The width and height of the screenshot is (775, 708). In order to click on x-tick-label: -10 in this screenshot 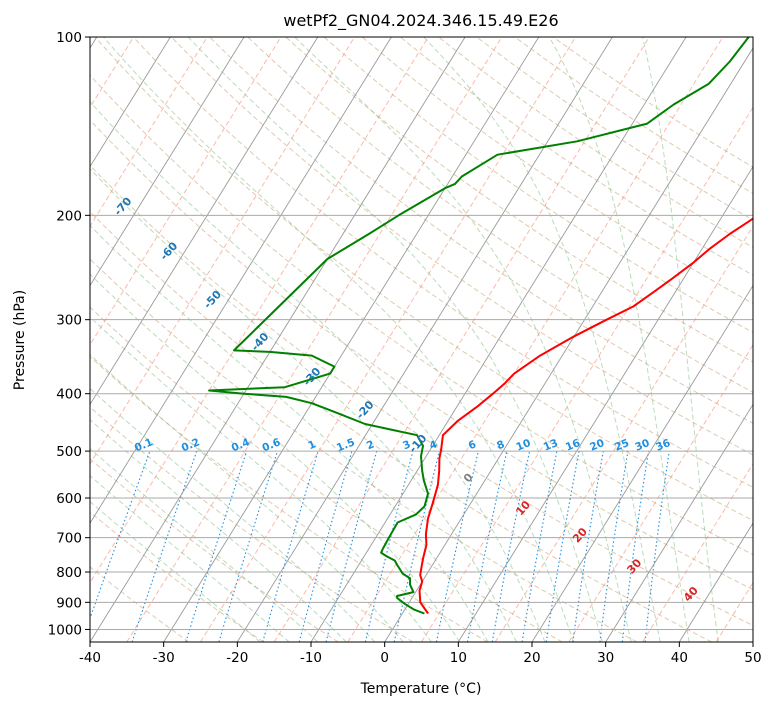, I will do `click(311, 658)`.